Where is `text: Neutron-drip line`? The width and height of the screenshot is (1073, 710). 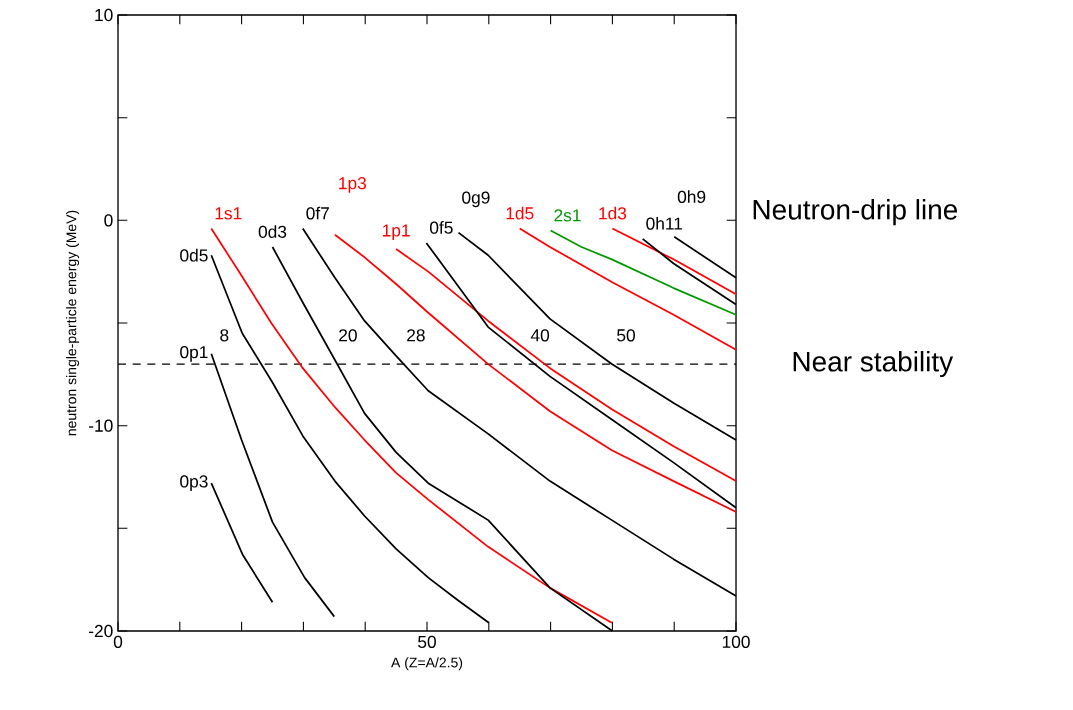 text: Neutron-drip line is located at coordinates (855, 212).